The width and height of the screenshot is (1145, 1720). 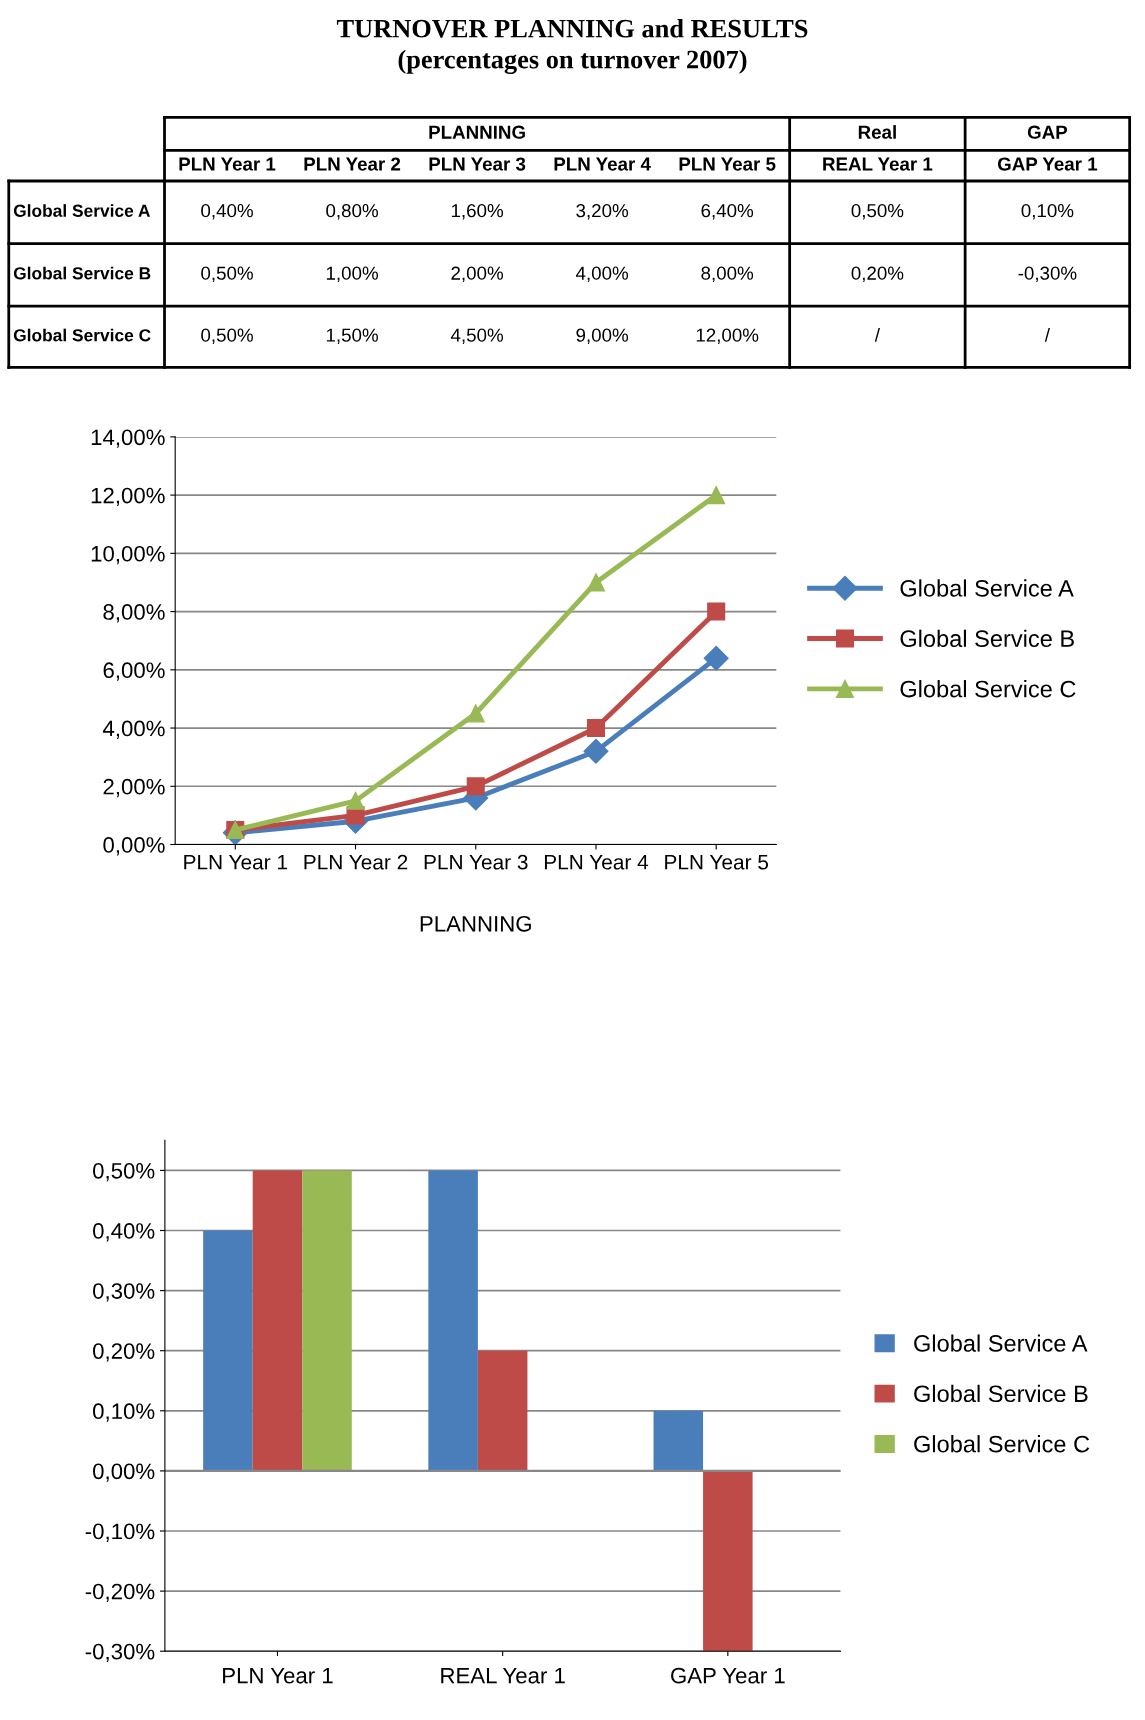 What do you see at coordinates (134, 671) in the screenshot?
I see `y-tick-label: 6,00%` at bounding box center [134, 671].